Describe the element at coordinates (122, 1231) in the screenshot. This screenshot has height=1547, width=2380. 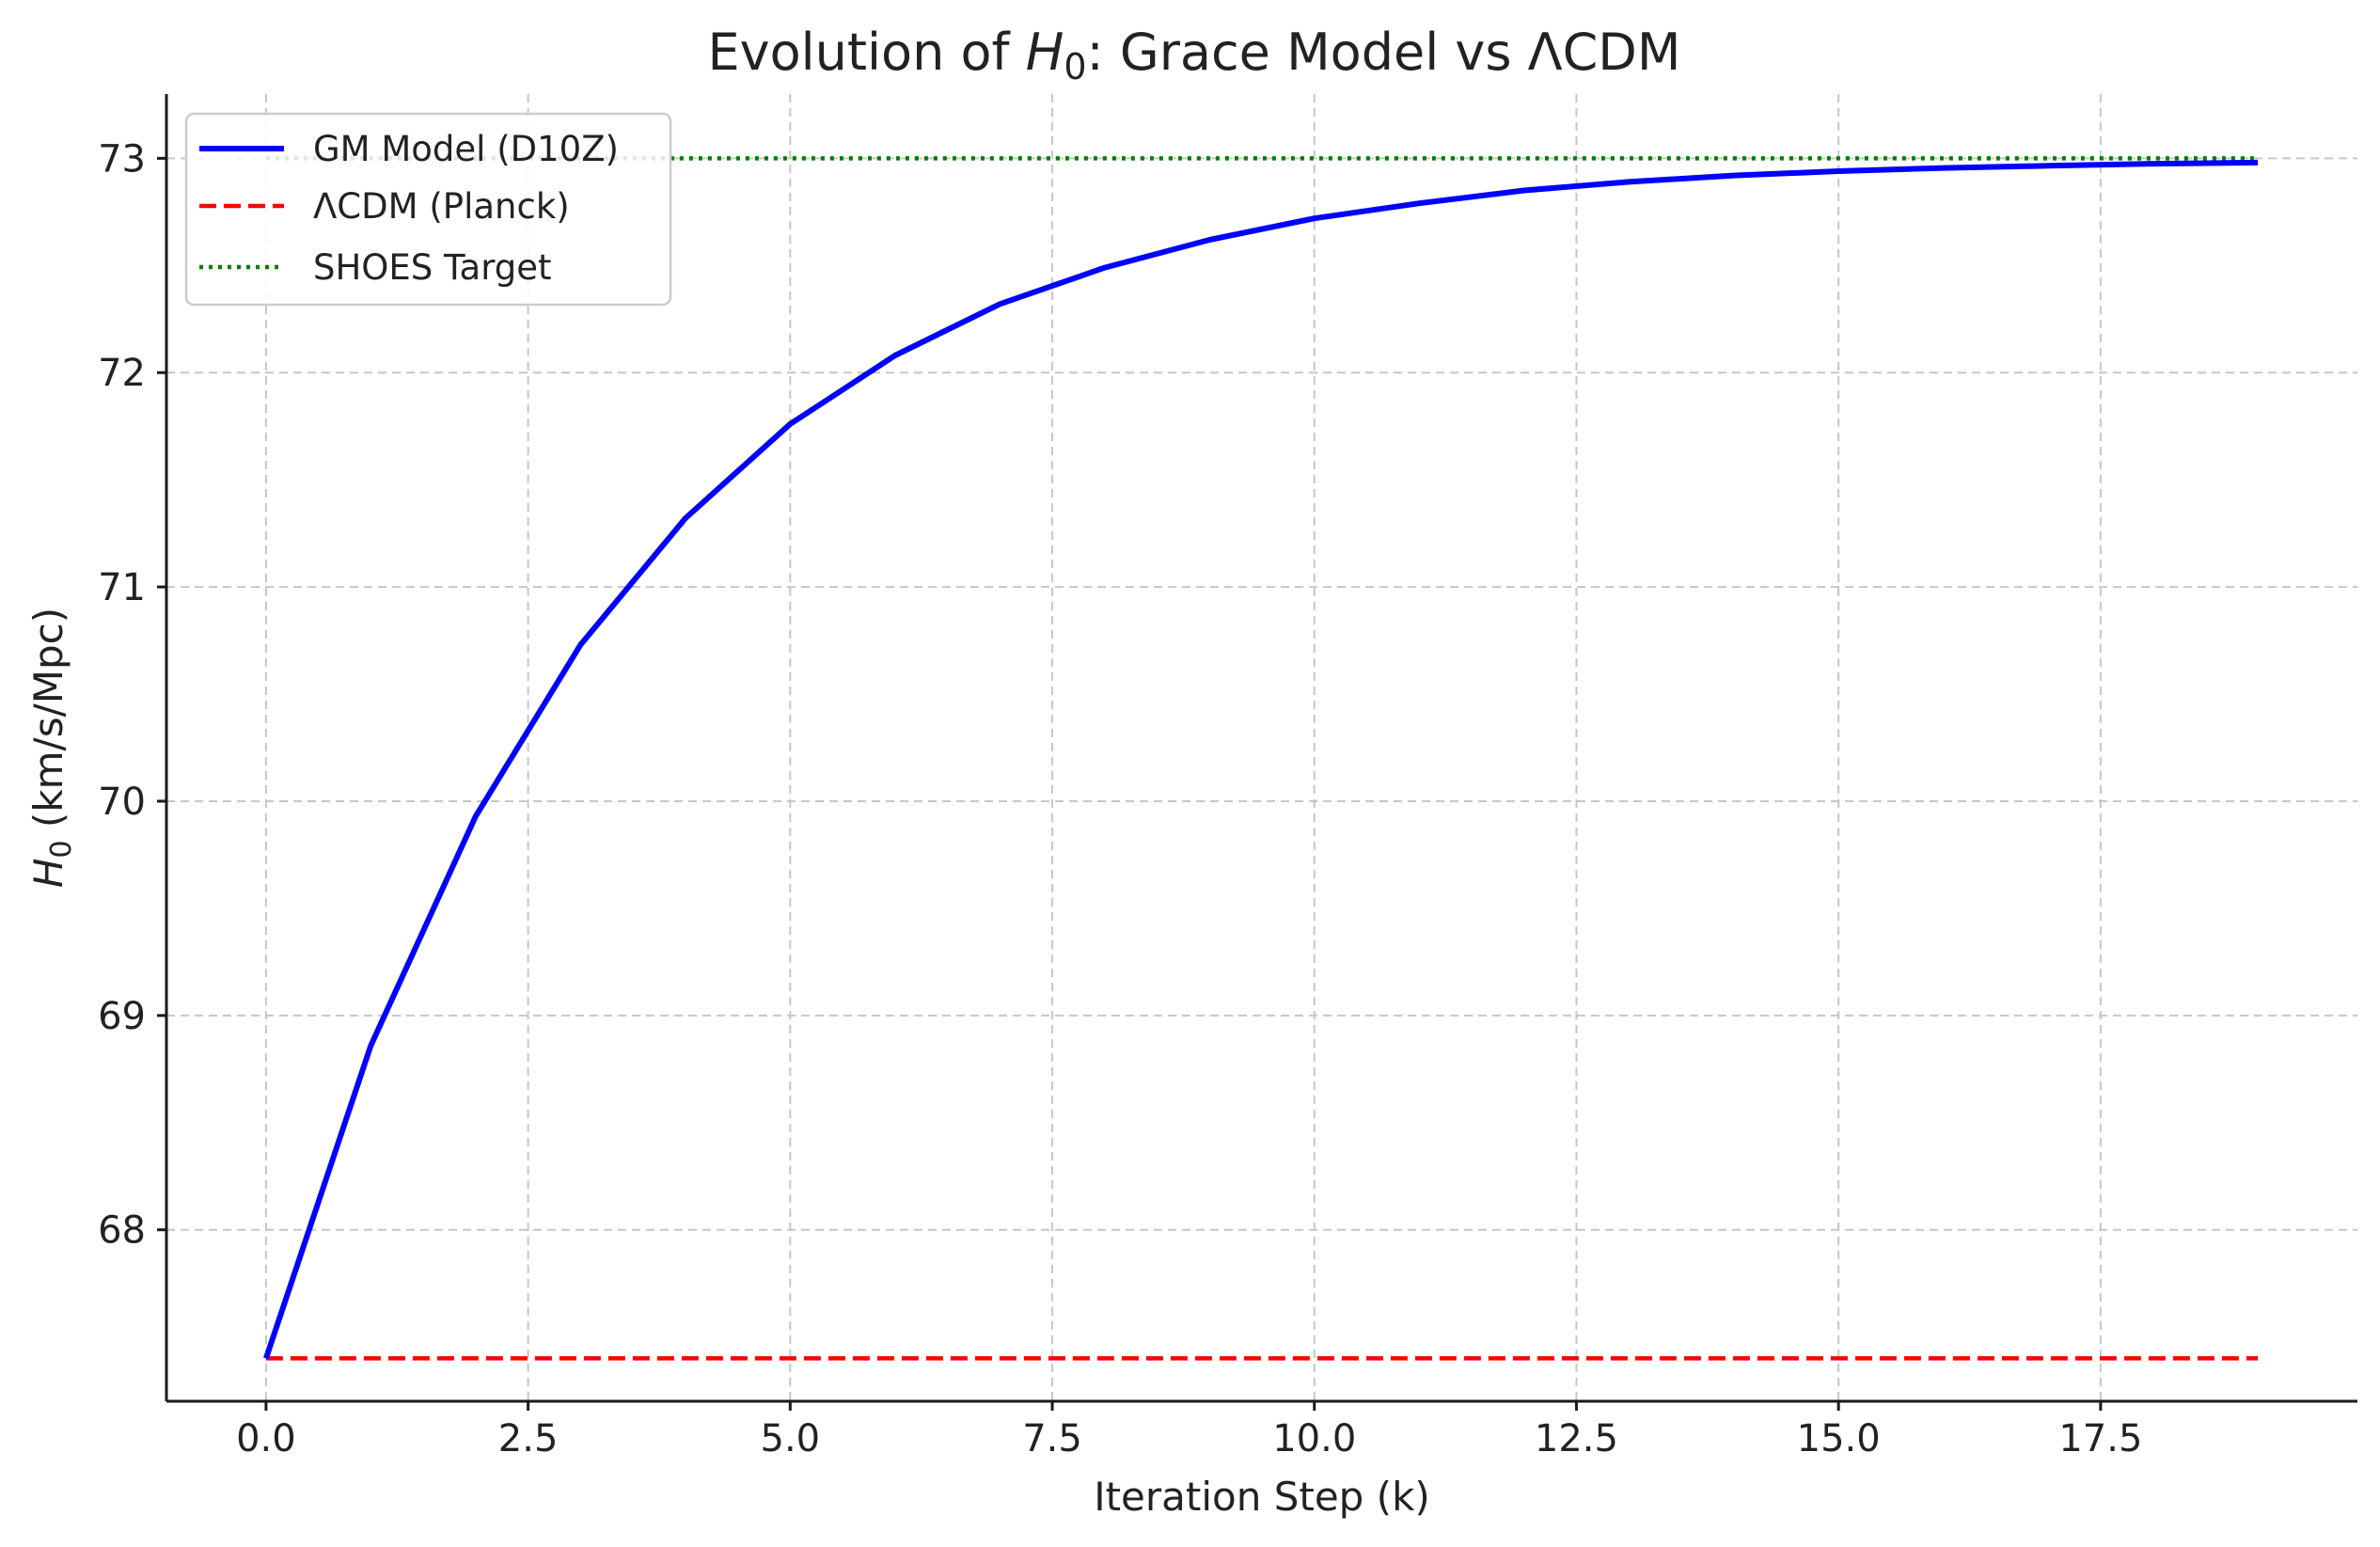
I see `y-tick-label: 68` at that location.